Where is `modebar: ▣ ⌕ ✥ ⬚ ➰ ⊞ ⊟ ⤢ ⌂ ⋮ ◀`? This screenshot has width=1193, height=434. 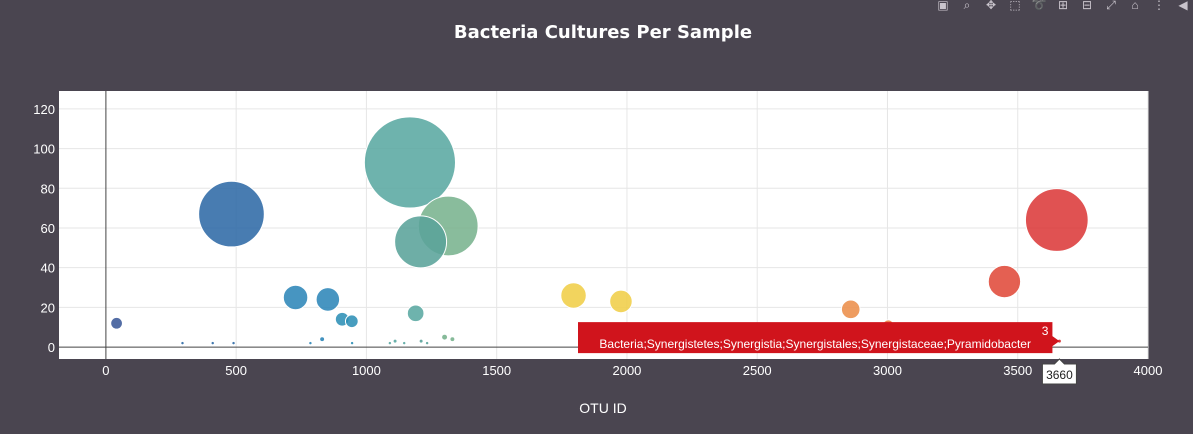
modebar: ▣ ⌕ ✥ ⬚ ➰ ⊞ ⊟ ⤢ ⌂ ⋮ ◀ is located at coordinates (1063, 6).